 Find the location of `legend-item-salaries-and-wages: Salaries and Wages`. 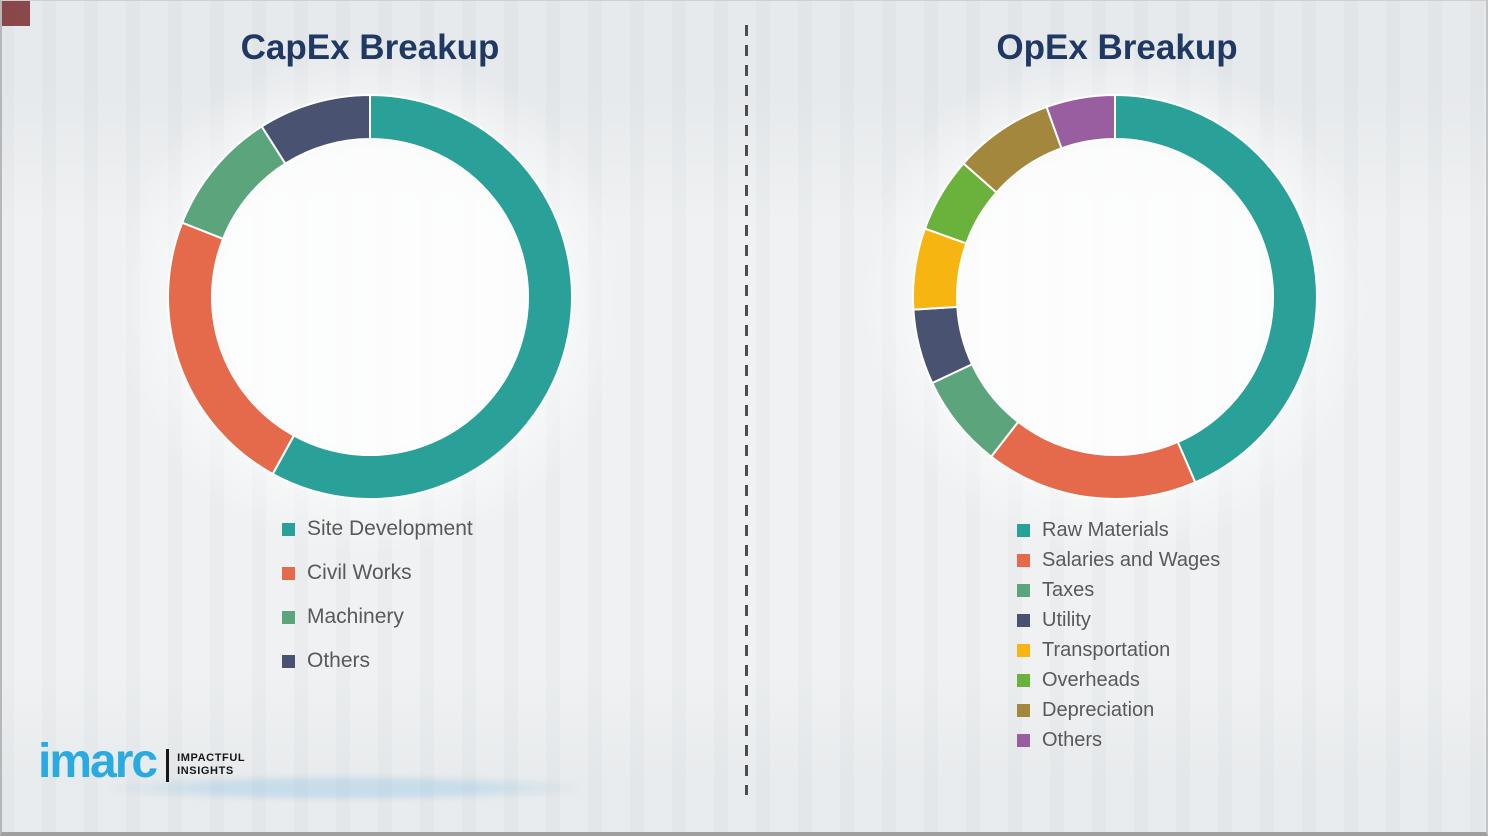

legend-item-salaries-and-wages: Salaries and Wages is located at coordinates (1118, 560).